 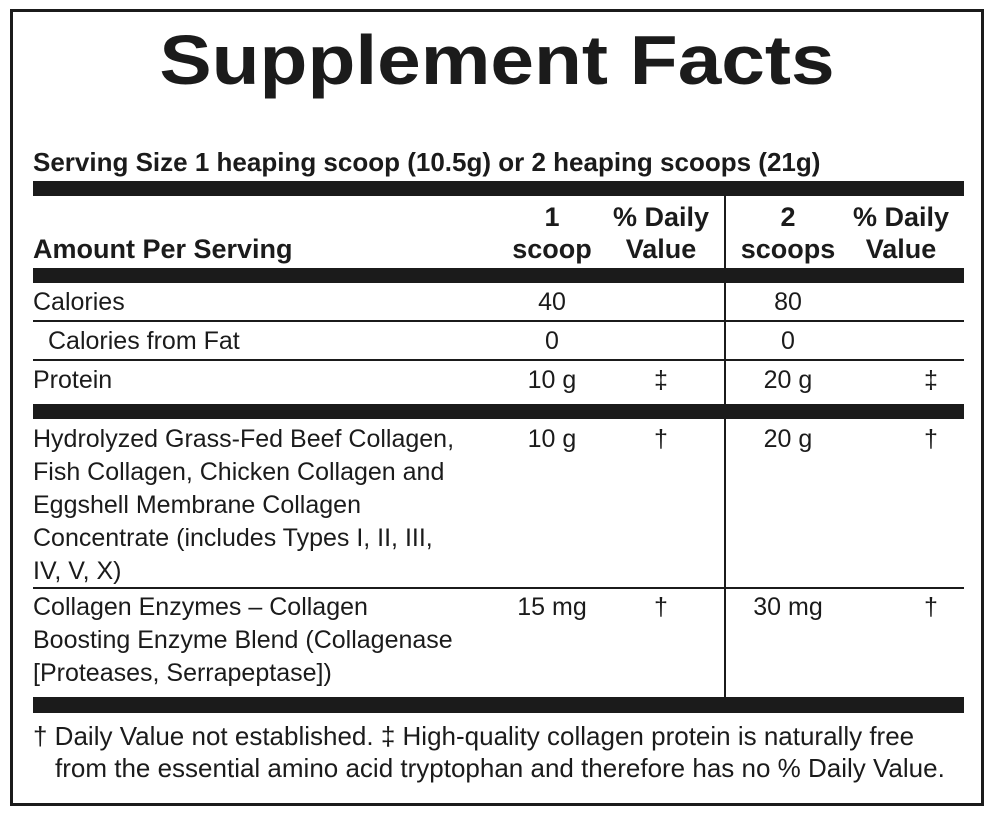 I want to click on row-calories-from-fat-name: Calories from Fat, so click(x=144, y=341).